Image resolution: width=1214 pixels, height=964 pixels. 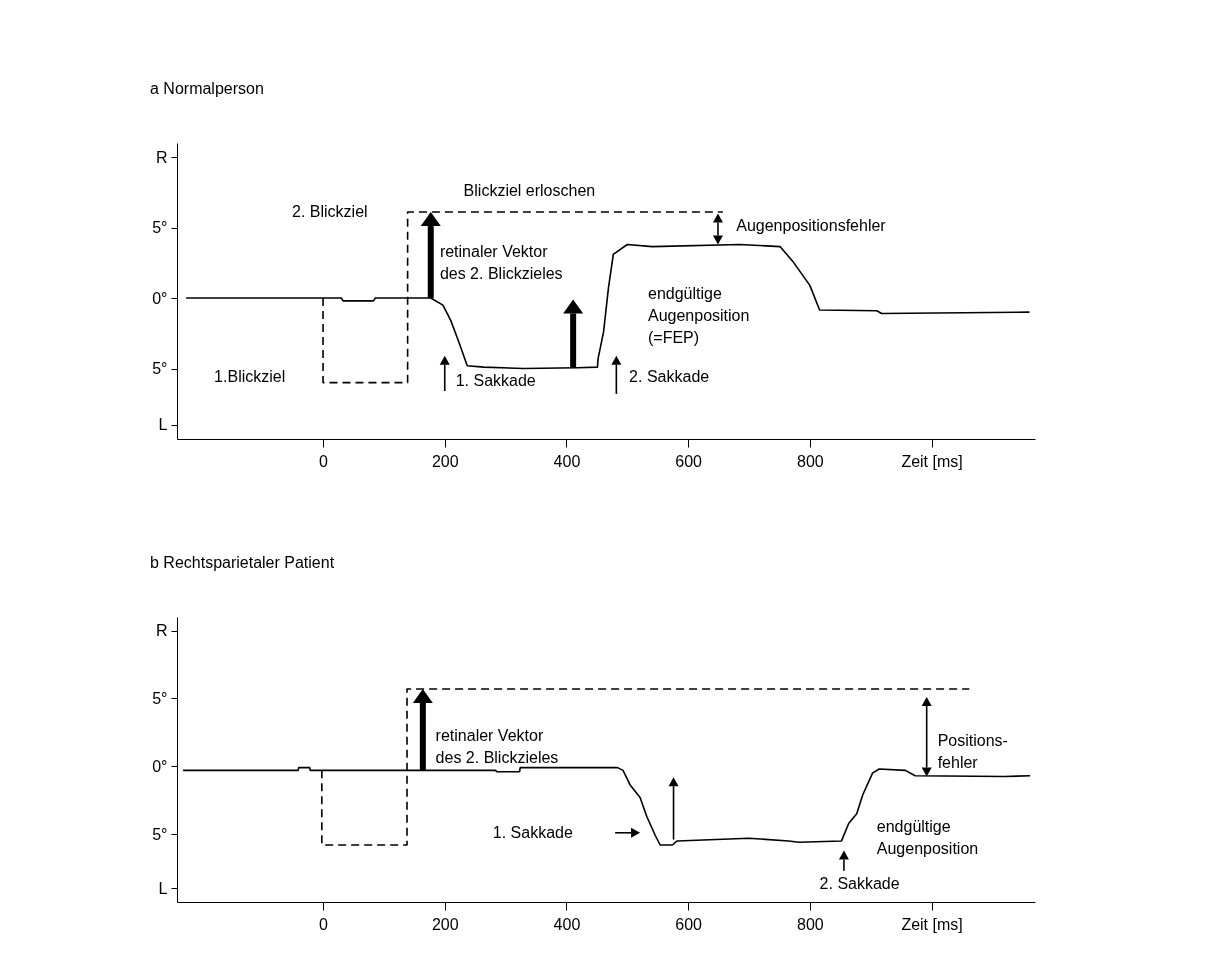 What do you see at coordinates (330, 212) in the screenshot?
I see `annotation: 2. Blickziel` at bounding box center [330, 212].